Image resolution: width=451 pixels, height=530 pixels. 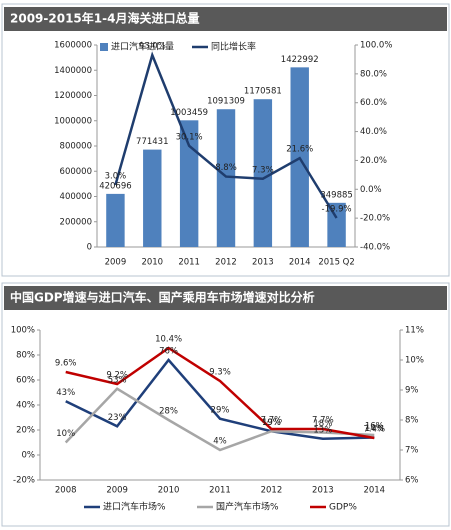 What do you see at coordinates (152, 47) in the screenshot?
I see `point-label: 93.0%` at bounding box center [152, 47].